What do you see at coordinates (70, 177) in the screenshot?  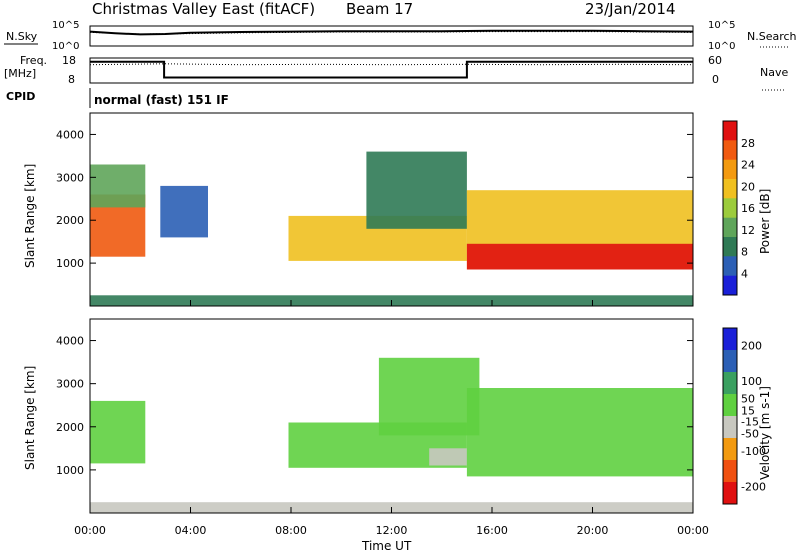 I see `power-ytick-label-3000: 3000` at bounding box center [70, 177].